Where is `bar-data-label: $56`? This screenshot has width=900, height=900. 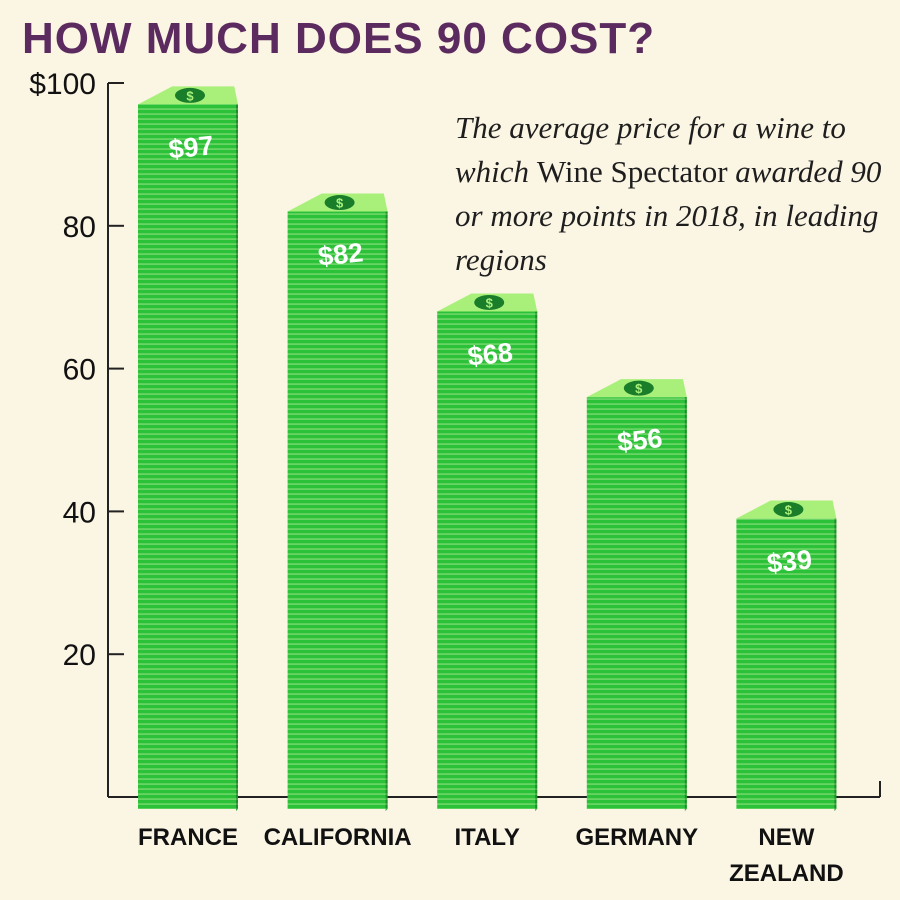
bar-data-label: $56 is located at coordinates (640, 440).